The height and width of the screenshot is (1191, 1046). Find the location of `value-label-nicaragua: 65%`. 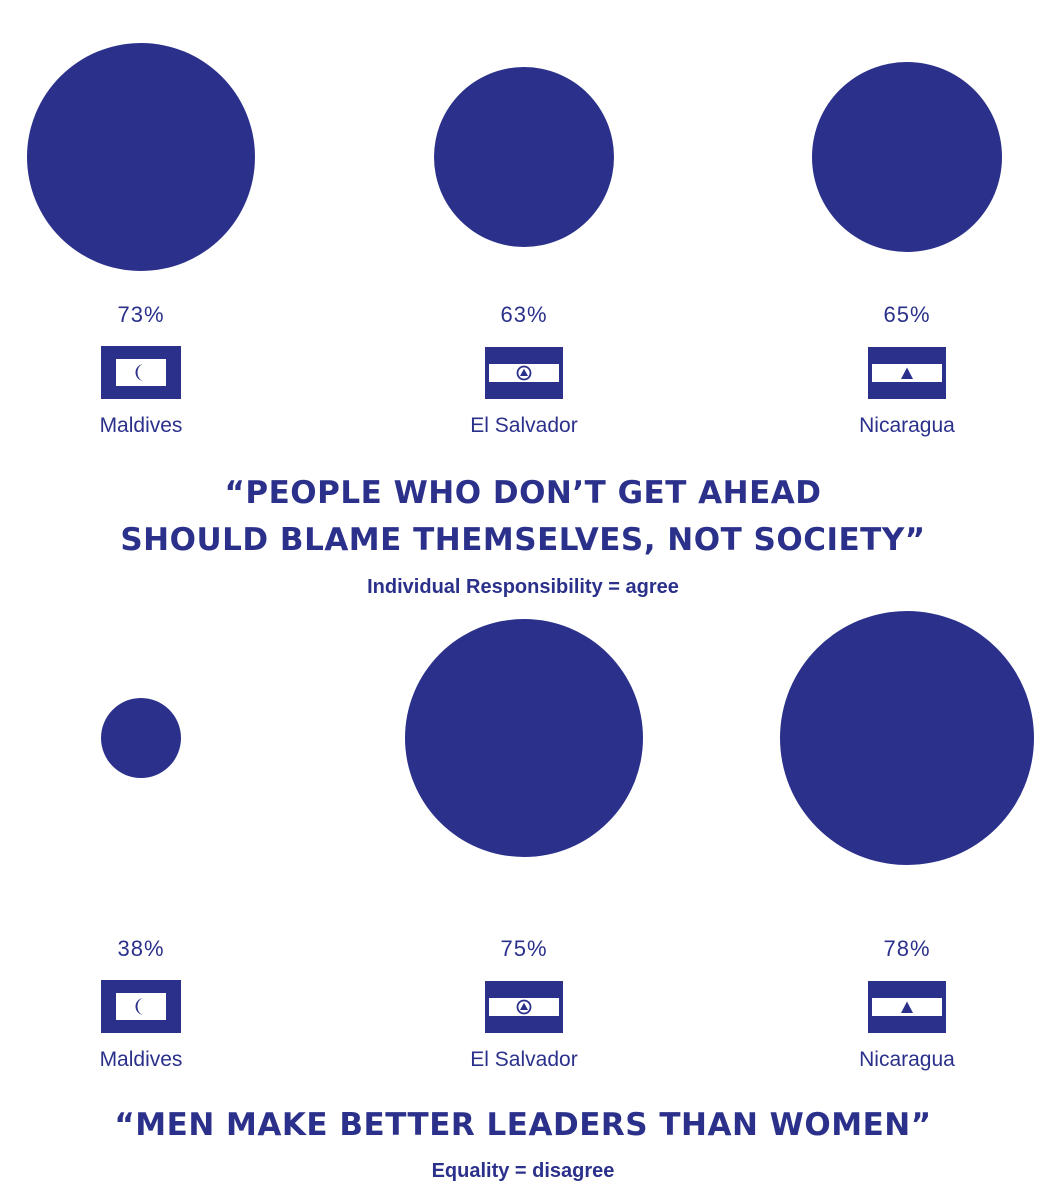

value-label-nicaragua: 65% is located at coordinates (907, 314).